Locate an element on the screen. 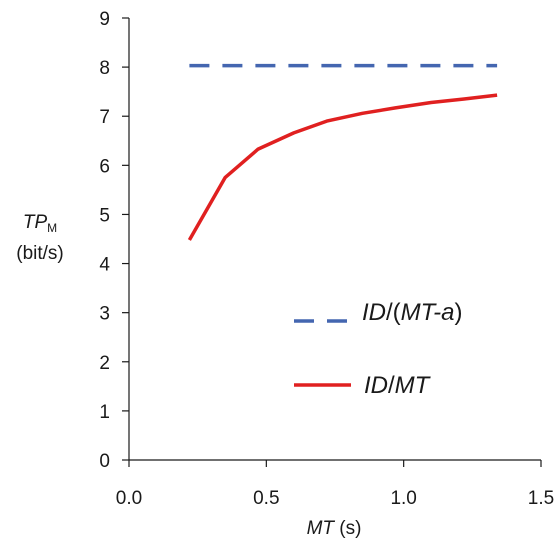 The height and width of the screenshot is (553, 558). x-tick-label: 1.5 is located at coordinates (541, 498).